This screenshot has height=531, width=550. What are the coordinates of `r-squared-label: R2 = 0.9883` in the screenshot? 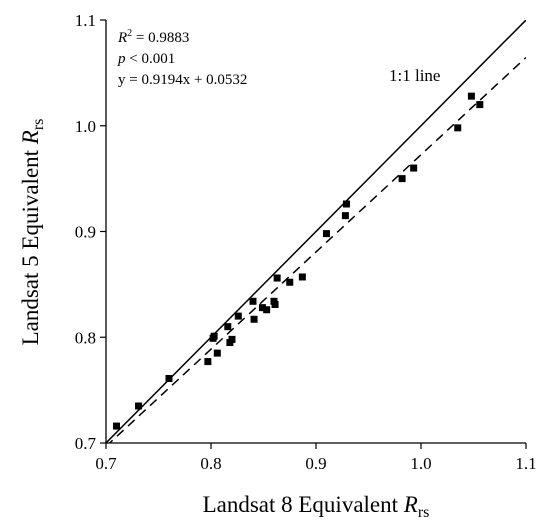 It's located at (153, 37).